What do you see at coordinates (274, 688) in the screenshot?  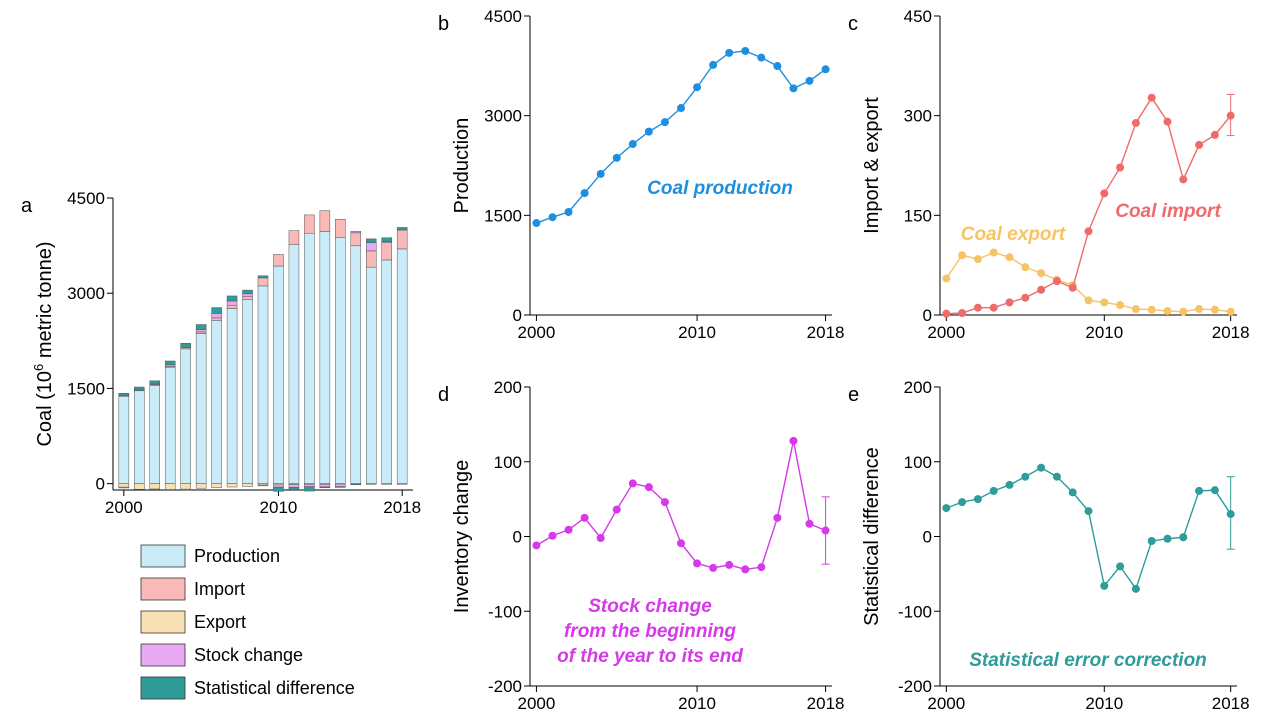 I see `legend-label: Statistical difference` at bounding box center [274, 688].